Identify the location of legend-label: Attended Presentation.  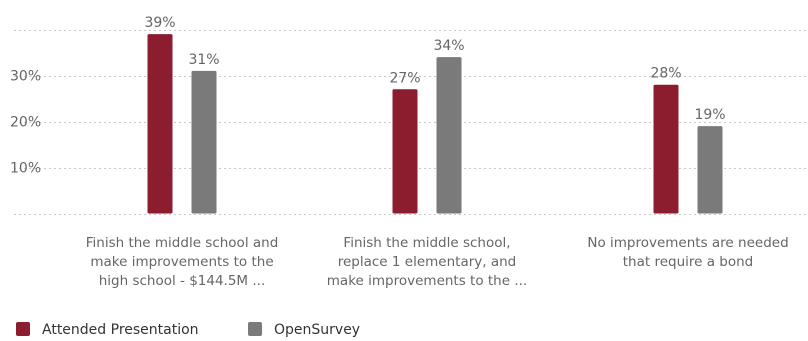
(120, 330).